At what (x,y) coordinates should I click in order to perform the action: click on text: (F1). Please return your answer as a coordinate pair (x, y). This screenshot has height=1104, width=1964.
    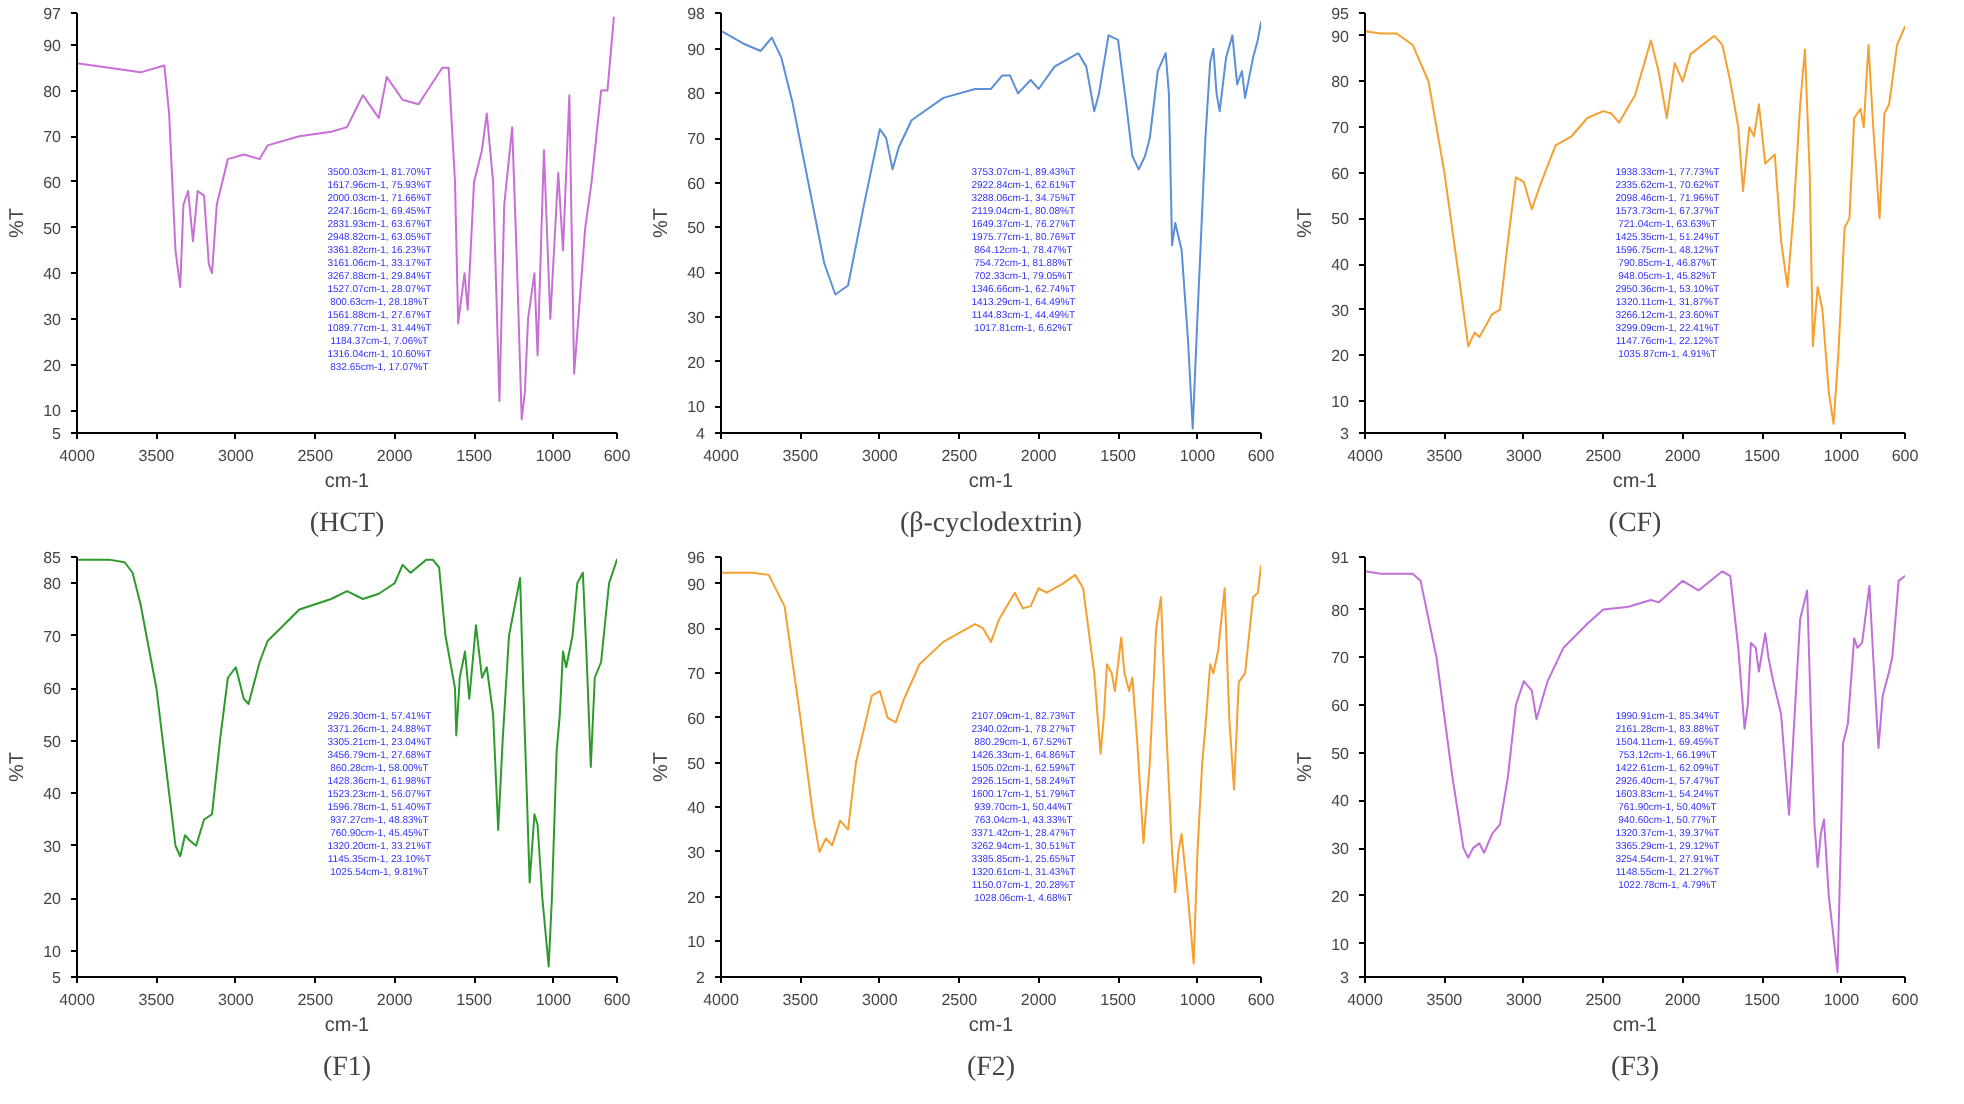
    Looking at the image, I should click on (347, 1068).